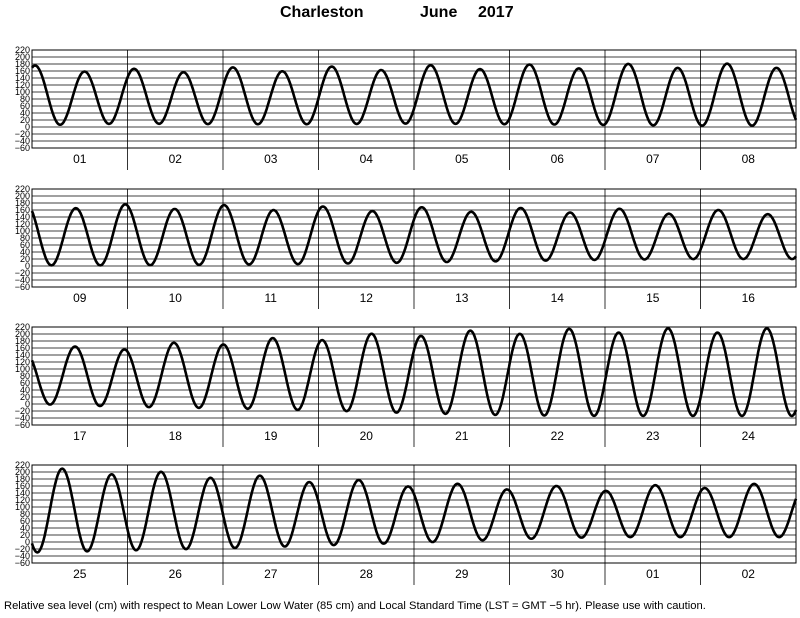  What do you see at coordinates (439, 12) in the screenshot?
I see `chart-title-month: June` at bounding box center [439, 12].